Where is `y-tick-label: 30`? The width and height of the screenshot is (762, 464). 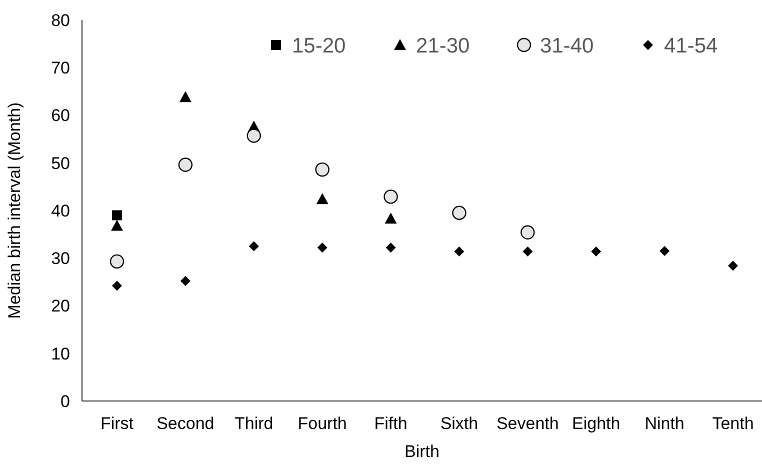
y-tick-label: 30 is located at coordinates (60, 258).